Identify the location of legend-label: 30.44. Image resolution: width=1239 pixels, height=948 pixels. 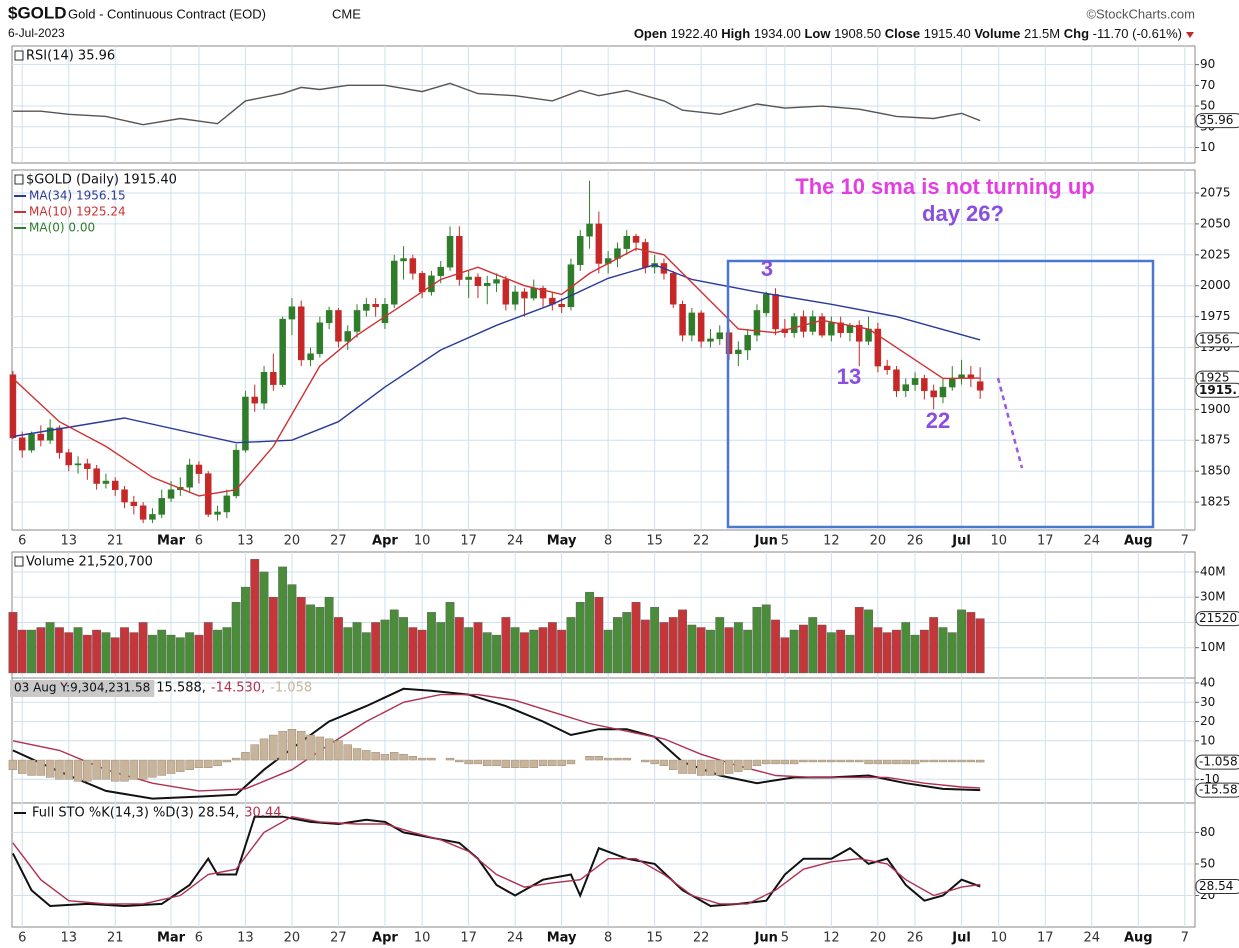
(262, 813).